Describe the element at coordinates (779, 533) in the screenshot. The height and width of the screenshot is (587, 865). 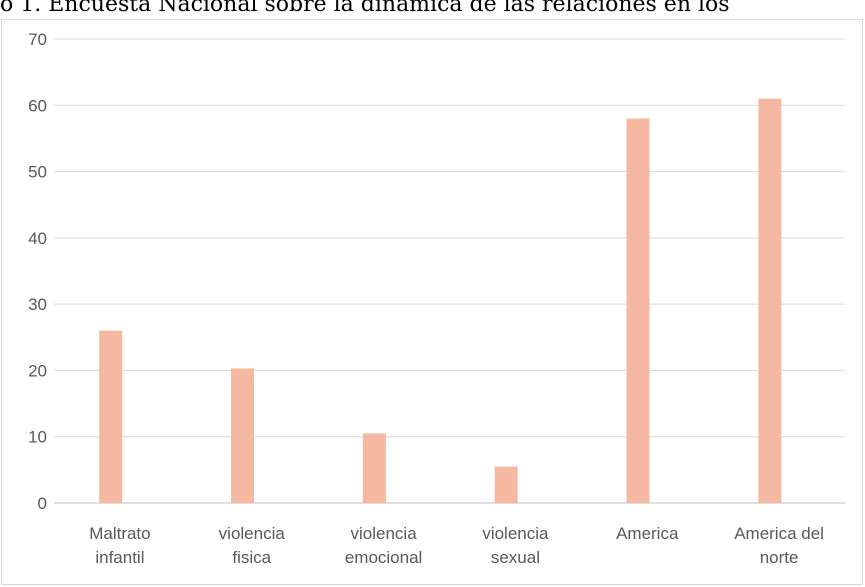
I see `x-tick-label-line: America del` at that location.